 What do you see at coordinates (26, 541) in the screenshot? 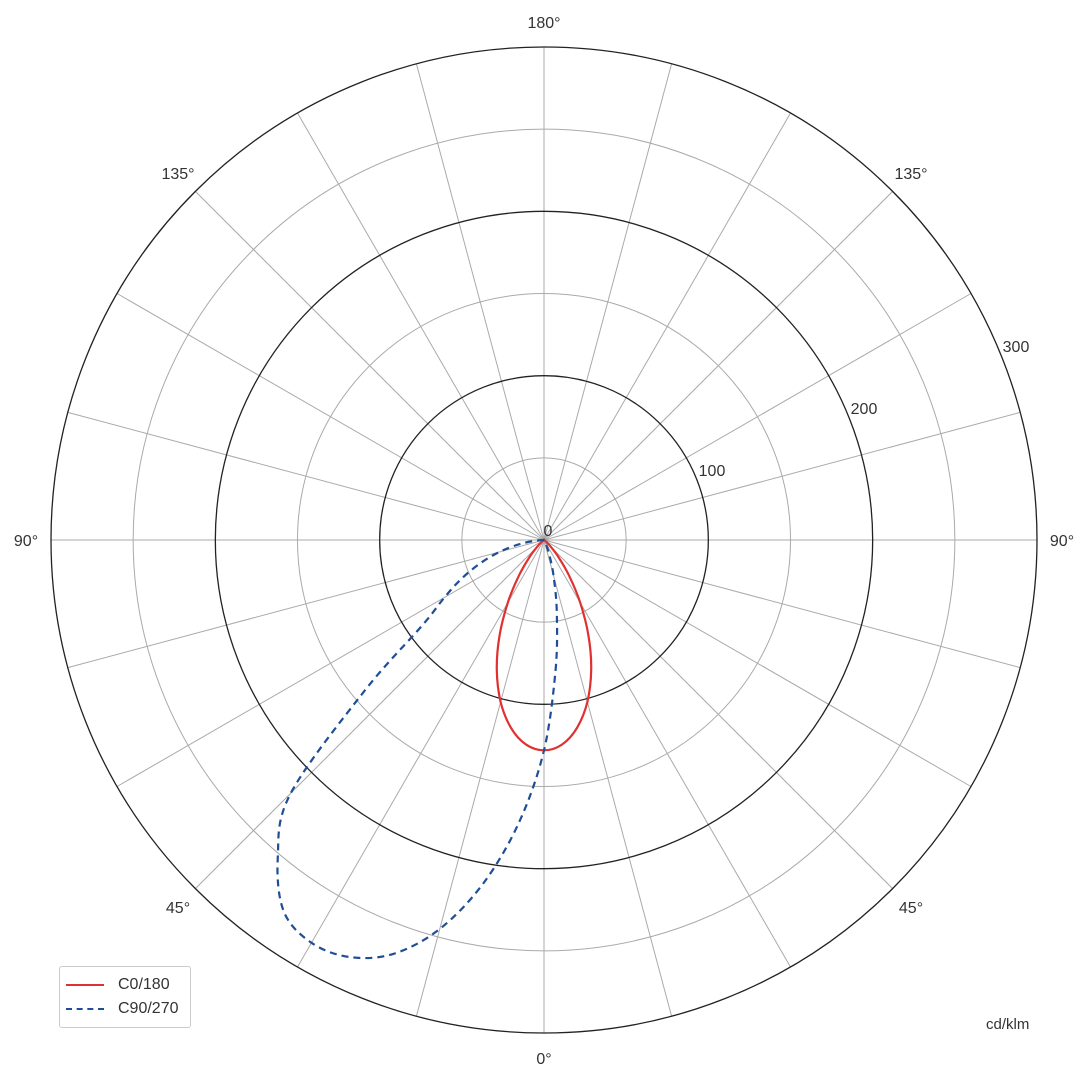
I see `angle-label-left: 90°` at bounding box center [26, 541].